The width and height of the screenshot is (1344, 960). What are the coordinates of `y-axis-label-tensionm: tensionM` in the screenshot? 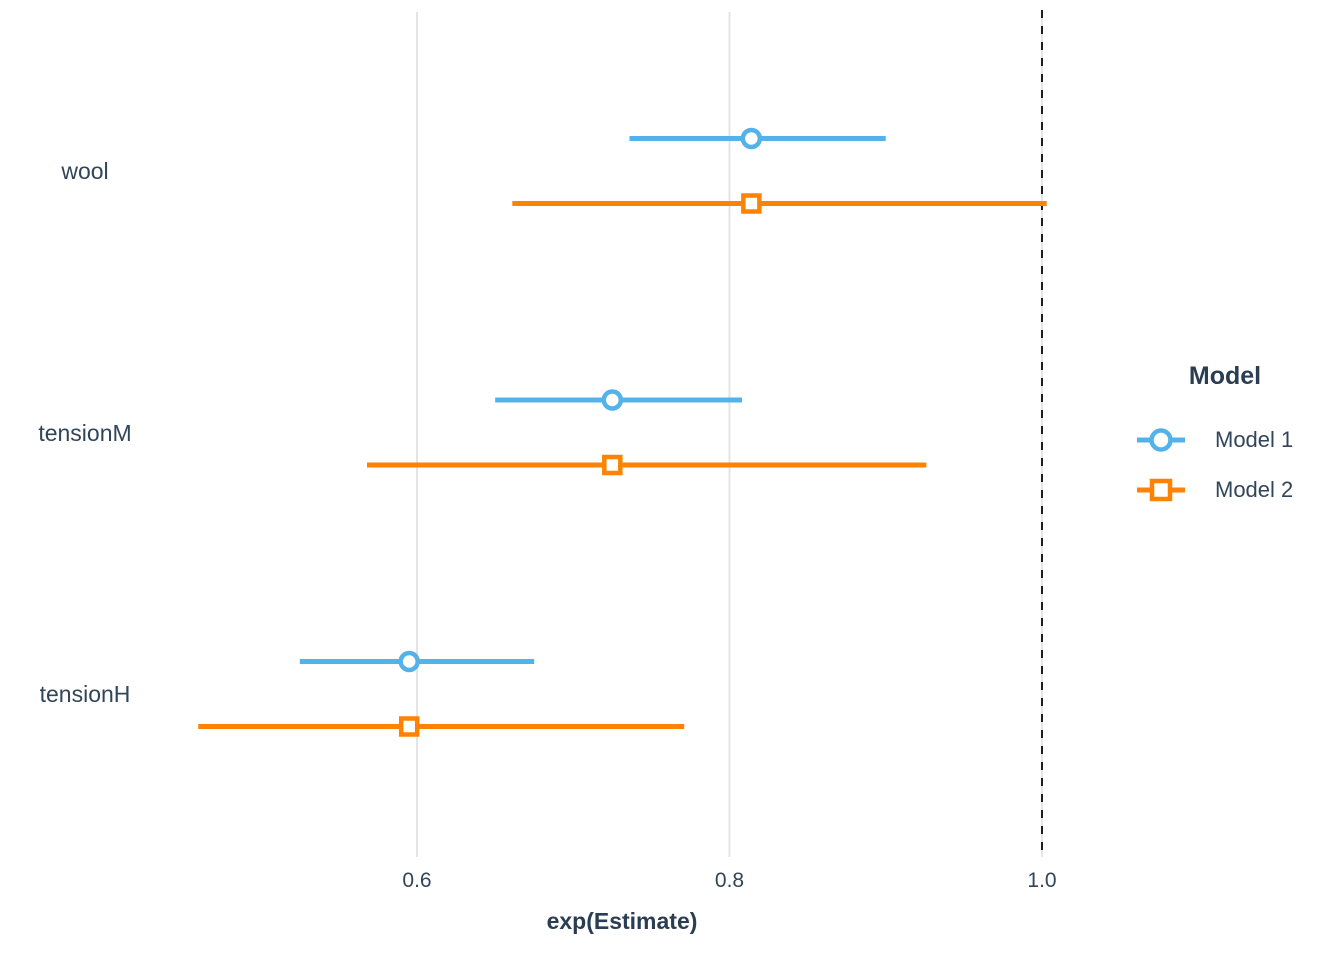 It's located at (85, 432).